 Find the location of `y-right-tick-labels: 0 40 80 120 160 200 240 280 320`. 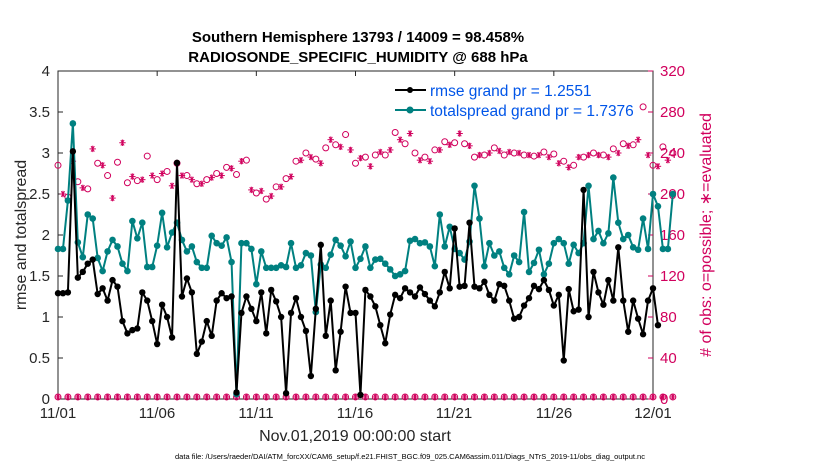

y-right-tick-labels: 0 40 80 120 160 200 240 280 320 is located at coordinates (672, 235).